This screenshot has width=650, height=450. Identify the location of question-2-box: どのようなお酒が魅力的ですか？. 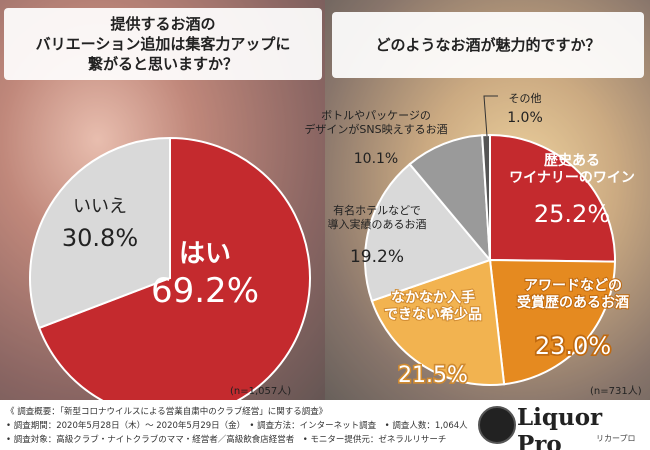
(488, 45).